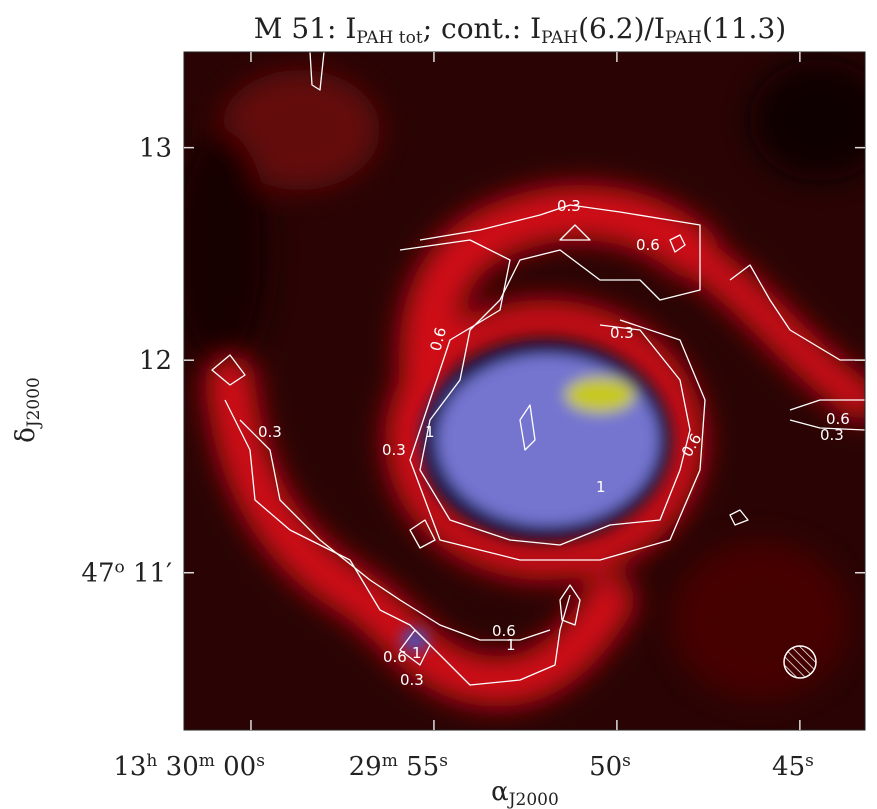 The height and width of the screenshot is (809, 877). I want to click on text-part: M 51: I, so click(305, 28).